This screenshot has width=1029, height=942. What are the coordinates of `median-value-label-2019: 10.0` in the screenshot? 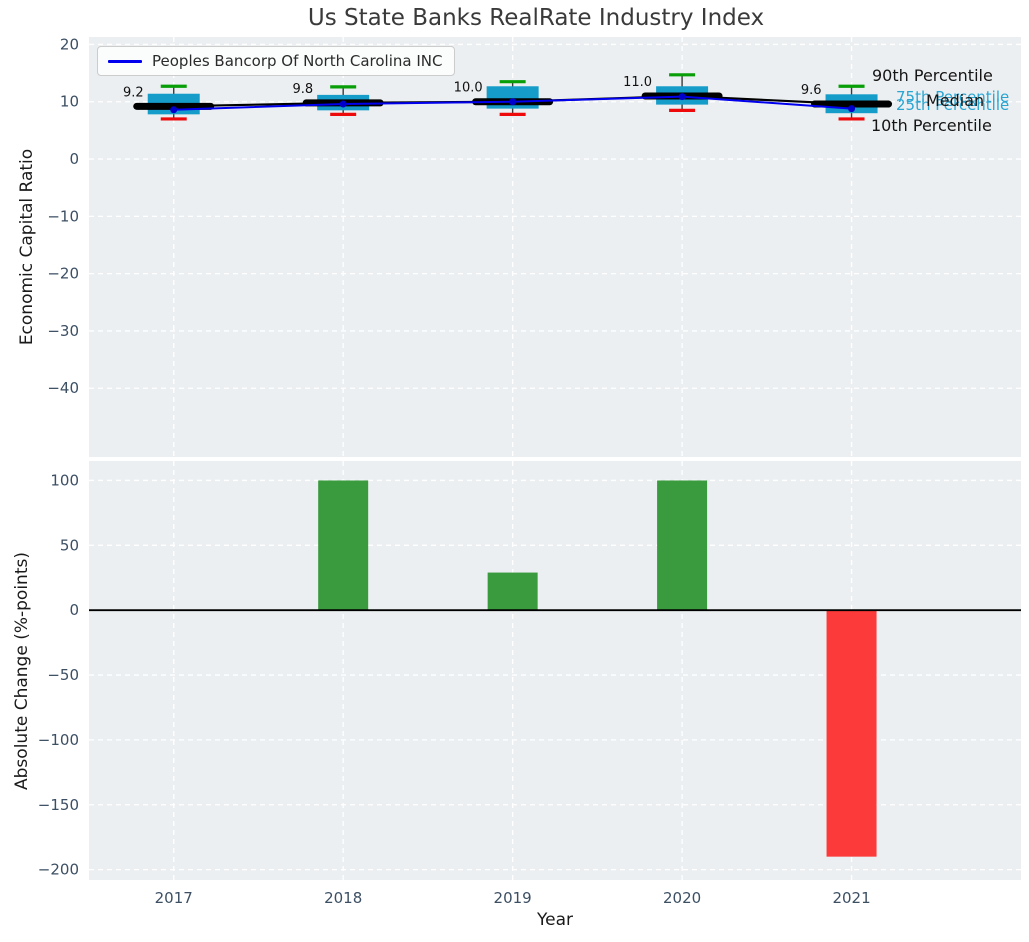 It's located at (468, 88).